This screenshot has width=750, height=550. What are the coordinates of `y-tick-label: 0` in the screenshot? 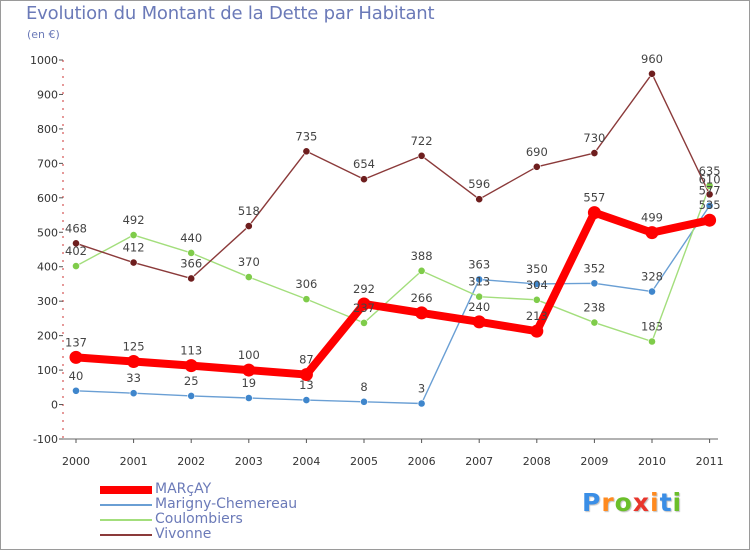 It's located at (54, 405).